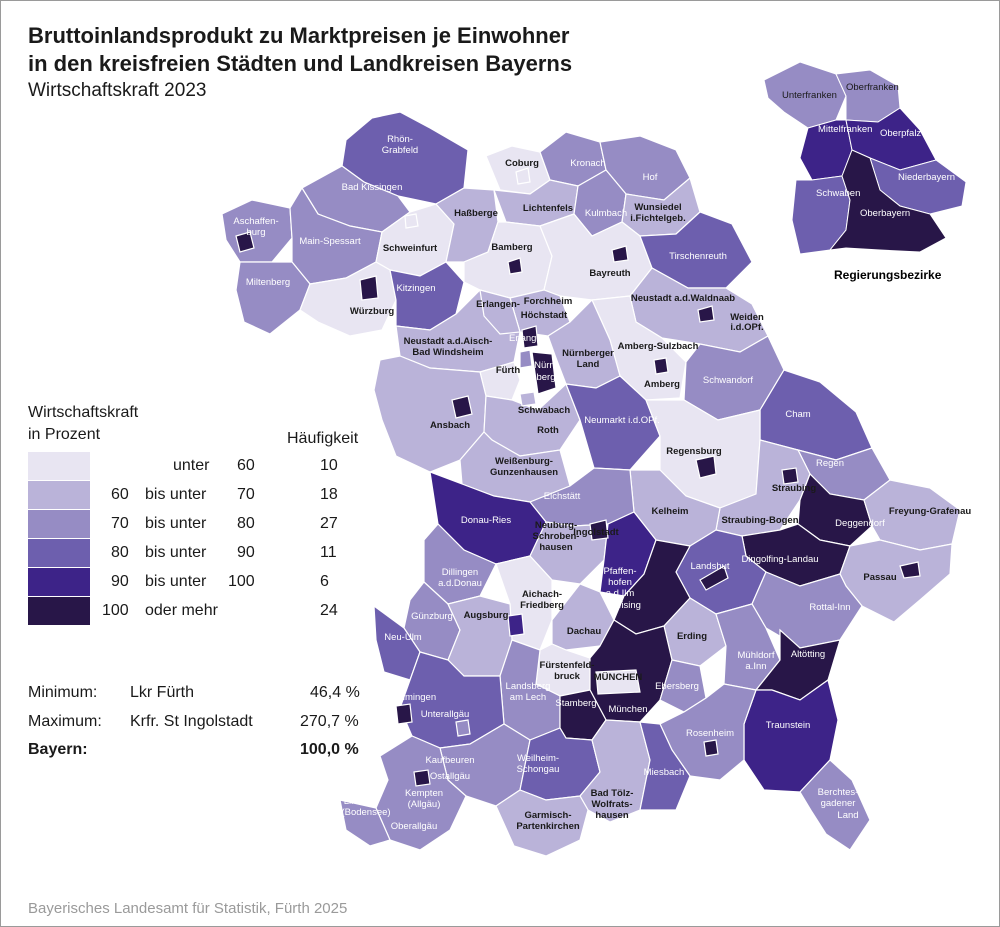 This screenshot has width=1000, height=927. Describe the element at coordinates (330, 241) in the screenshot. I see `map-label: Main-Spessart` at that location.